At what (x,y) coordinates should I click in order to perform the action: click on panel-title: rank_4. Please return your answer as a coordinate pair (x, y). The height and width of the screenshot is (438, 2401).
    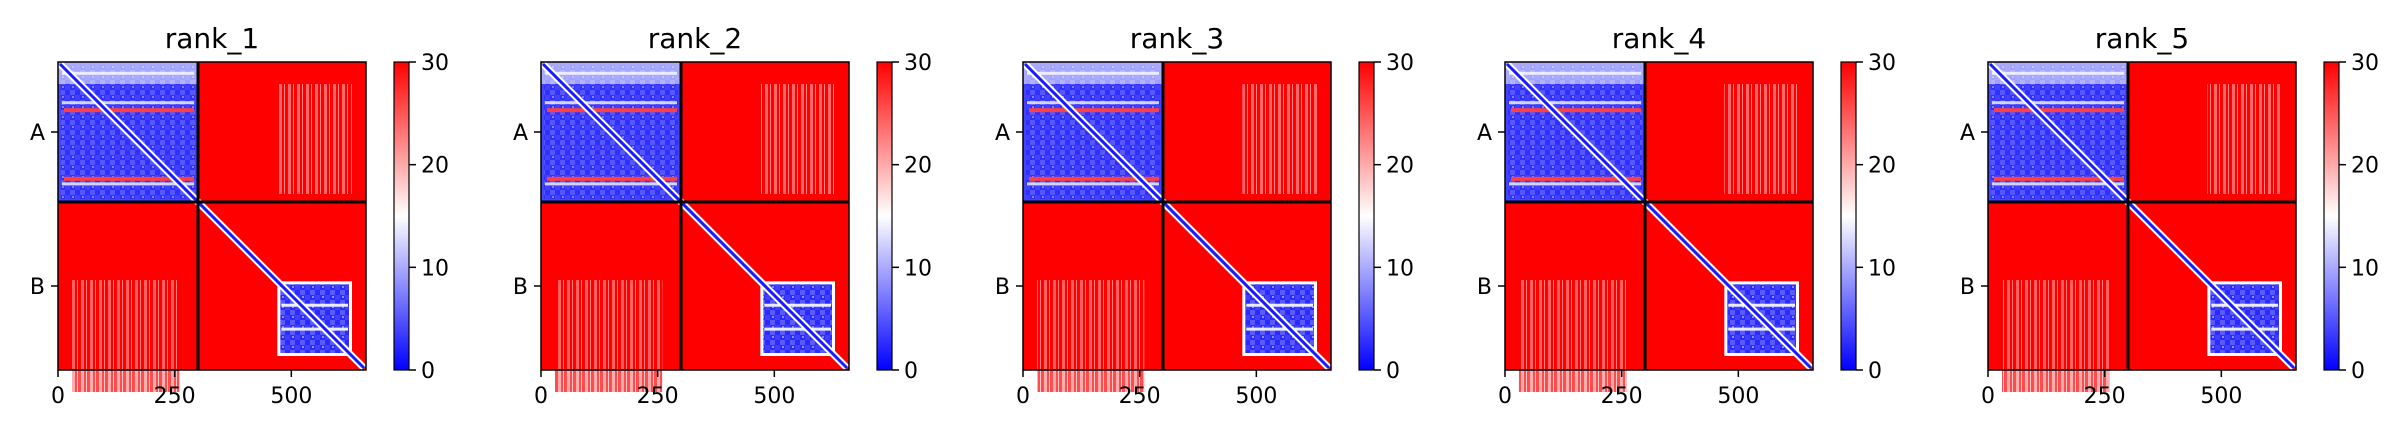
    Looking at the image, I should click on (1659, 38).